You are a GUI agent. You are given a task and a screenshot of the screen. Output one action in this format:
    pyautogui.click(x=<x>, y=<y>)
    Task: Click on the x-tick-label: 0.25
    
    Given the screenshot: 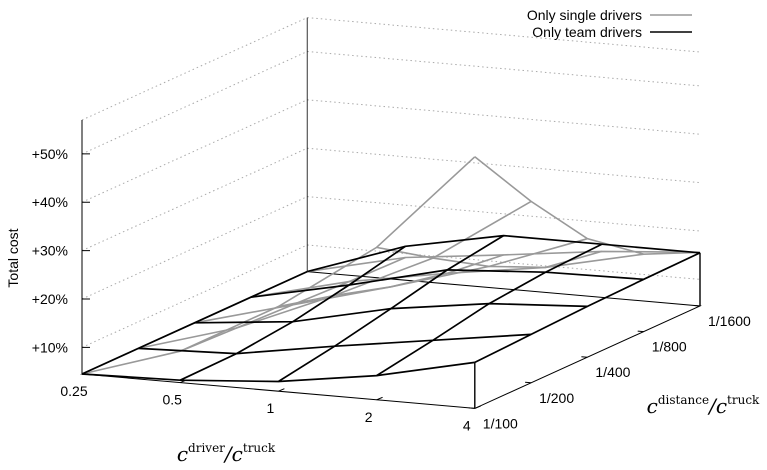 What is the action you would take?
    pyautogui.click(x=73, y=391)
    